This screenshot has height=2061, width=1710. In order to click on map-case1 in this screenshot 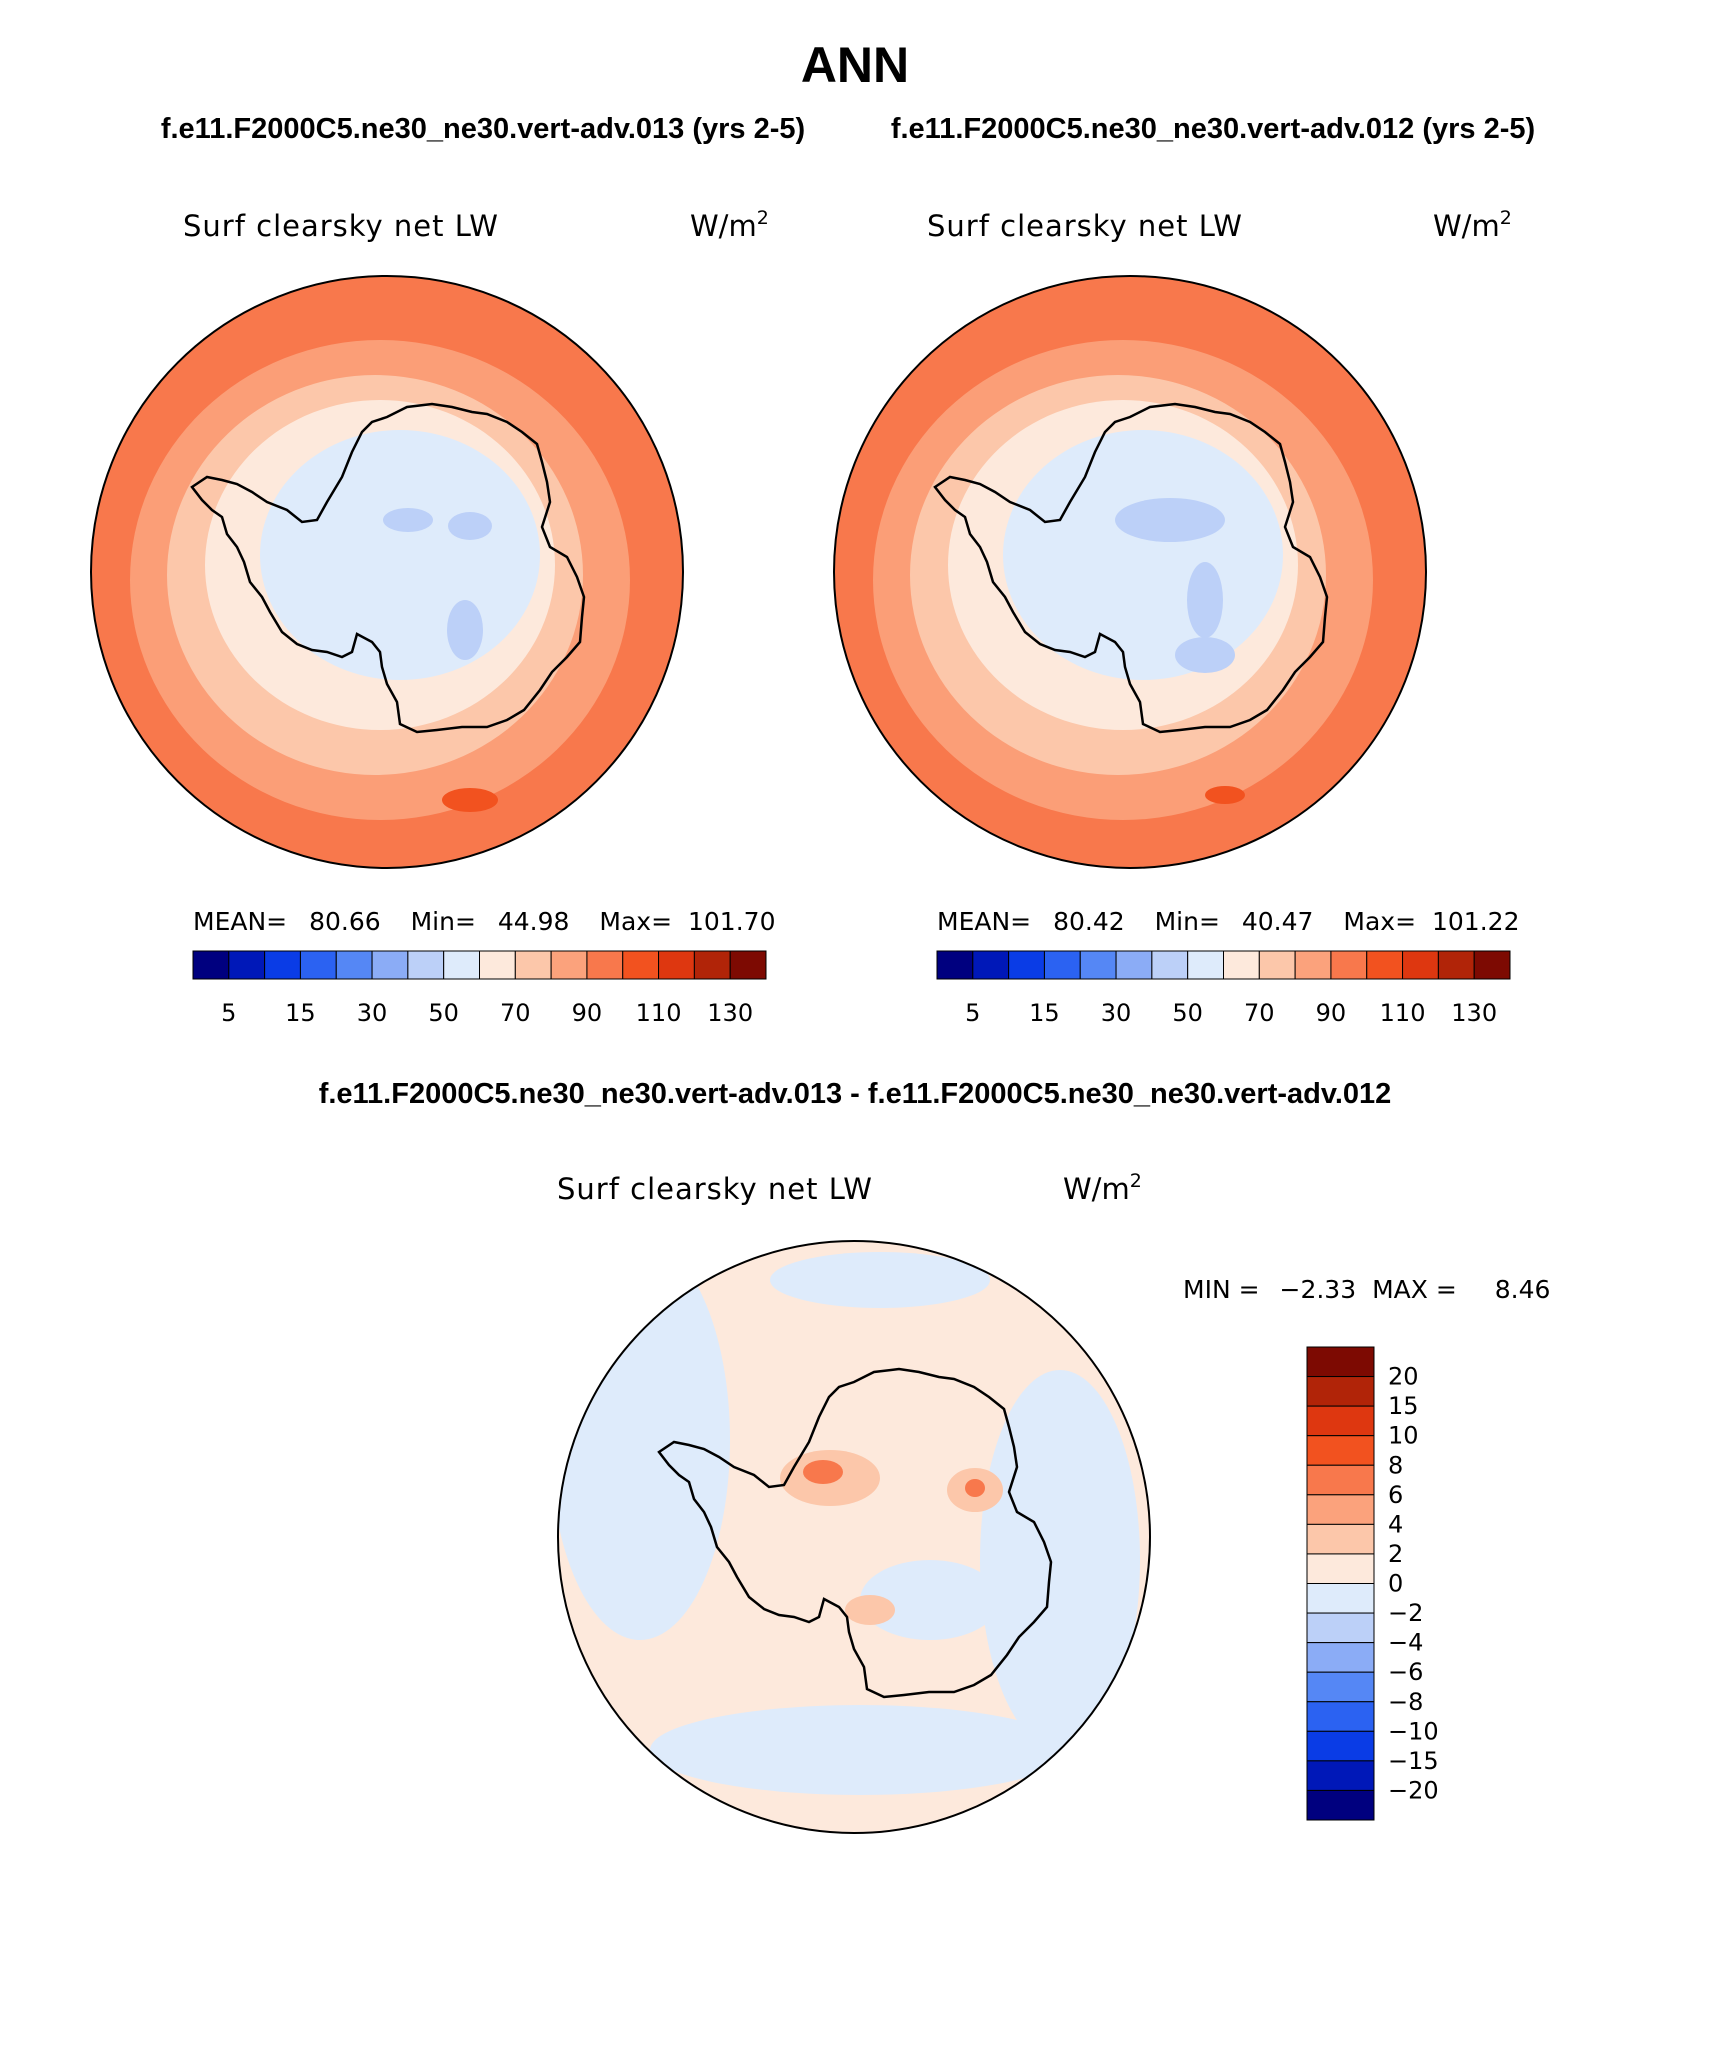, I will do `click(418, 572)`.